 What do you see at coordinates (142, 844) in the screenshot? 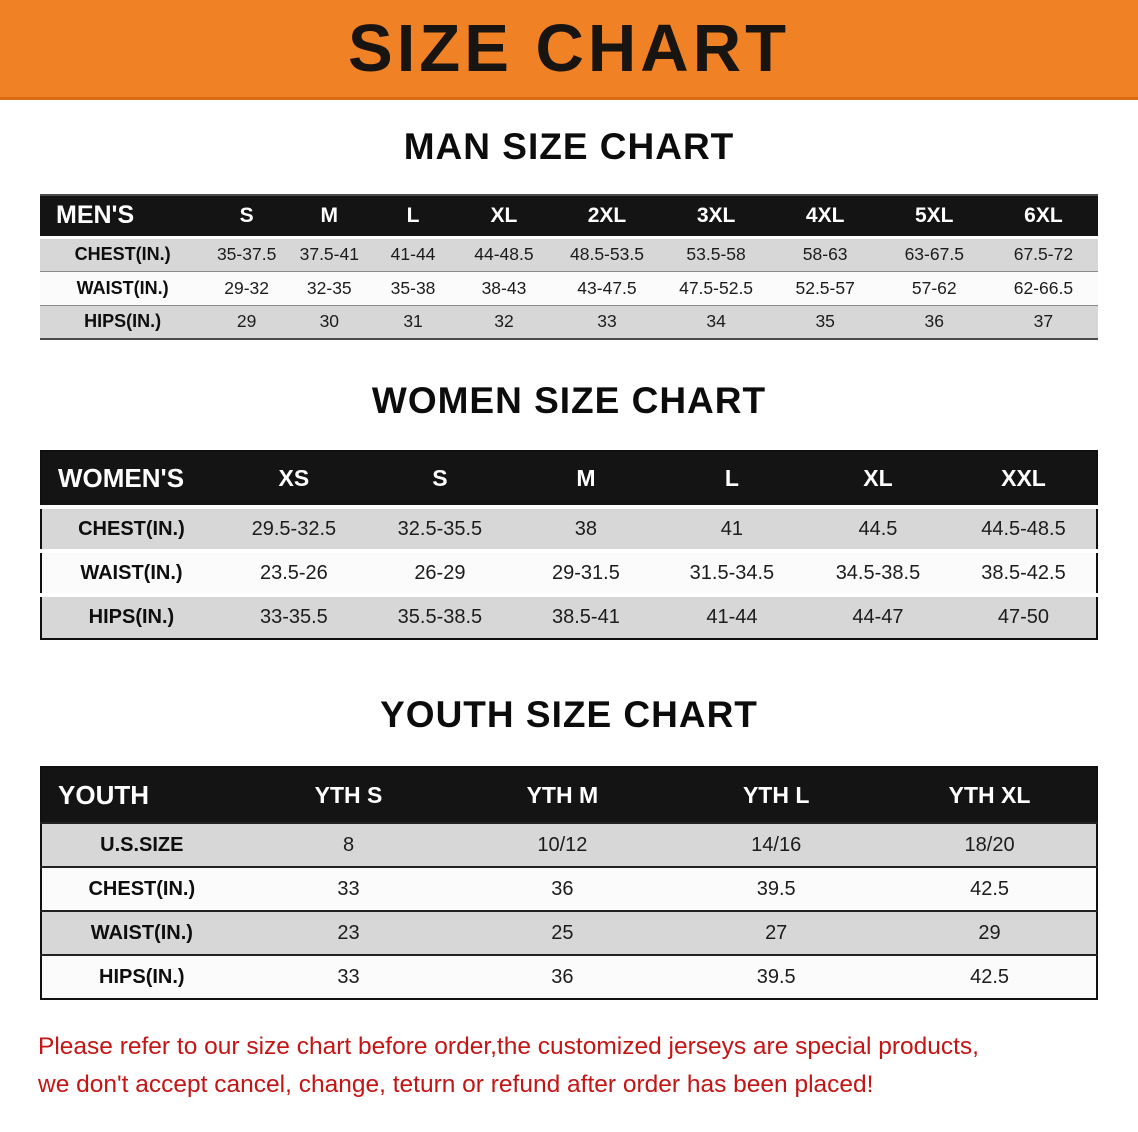
I see `row-label-cell: U.S.SIZE` at bounding box center [142, 844].